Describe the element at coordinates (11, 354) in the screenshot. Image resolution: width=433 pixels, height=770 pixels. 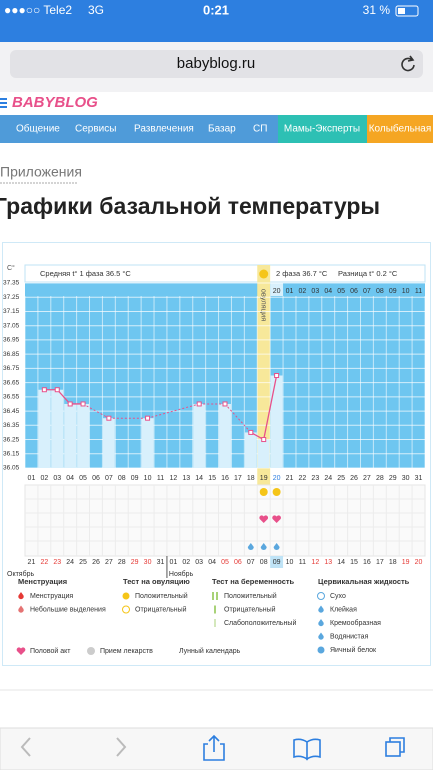
I see `y-tick-label: 36.85` at that location.